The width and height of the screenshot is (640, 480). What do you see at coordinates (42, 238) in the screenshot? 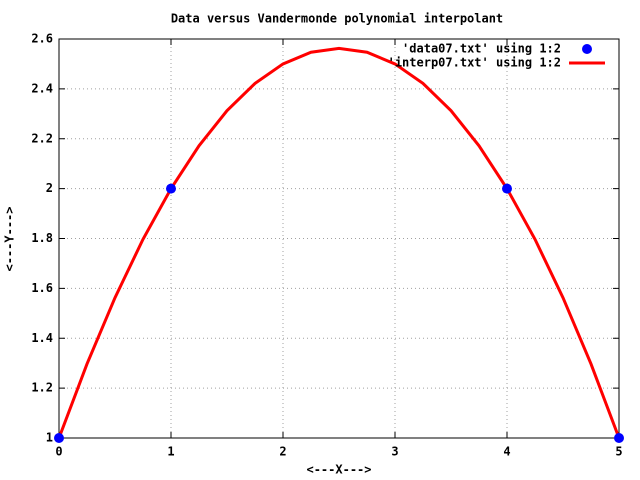
I see `y-tick-label: 1.8` at bounding box center [42, 238].